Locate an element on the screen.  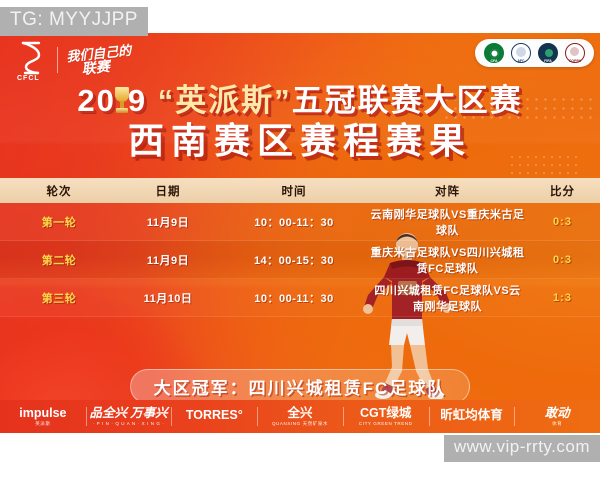
sponsor-torres: TORRES° is located at coordinates (214, 416).